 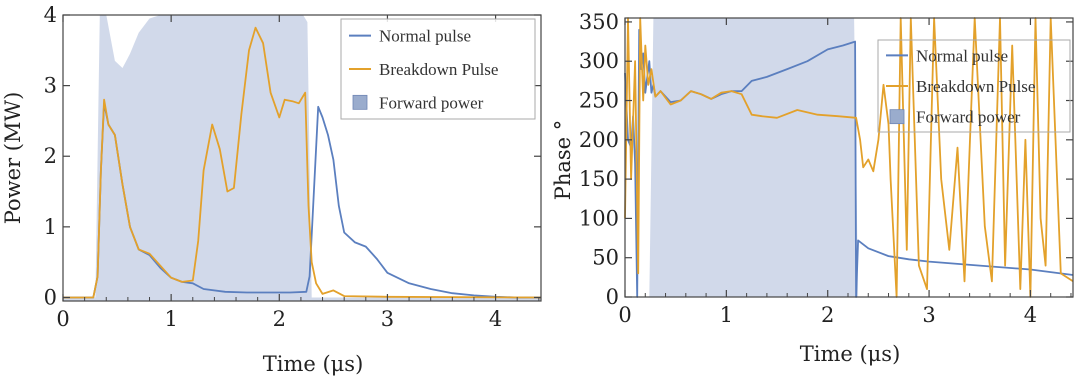 I want to click on power-legend-box, so click(x=438, y=69).